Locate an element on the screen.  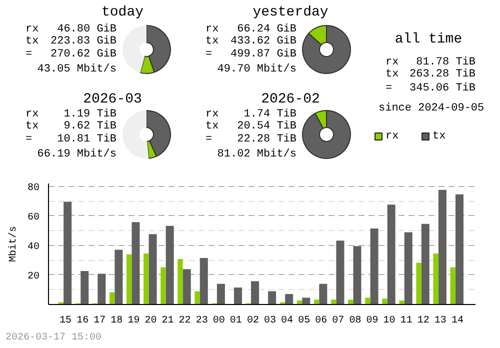
chart-title: yesterday is located at coordinates (290, 12).